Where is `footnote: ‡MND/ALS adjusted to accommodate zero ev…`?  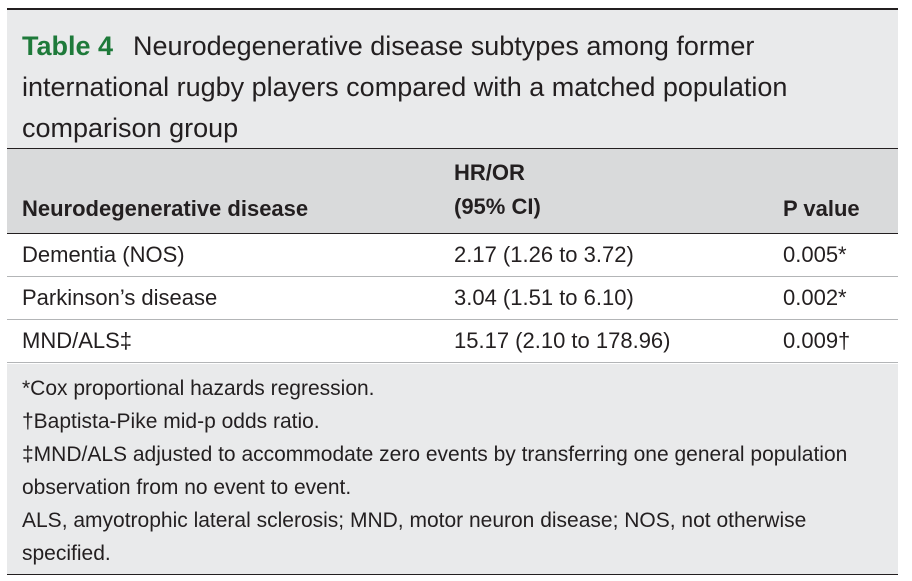
footnote: ‡MND/ALS adjusted to accommodate zero ev… is located at coordinates (435, 471).